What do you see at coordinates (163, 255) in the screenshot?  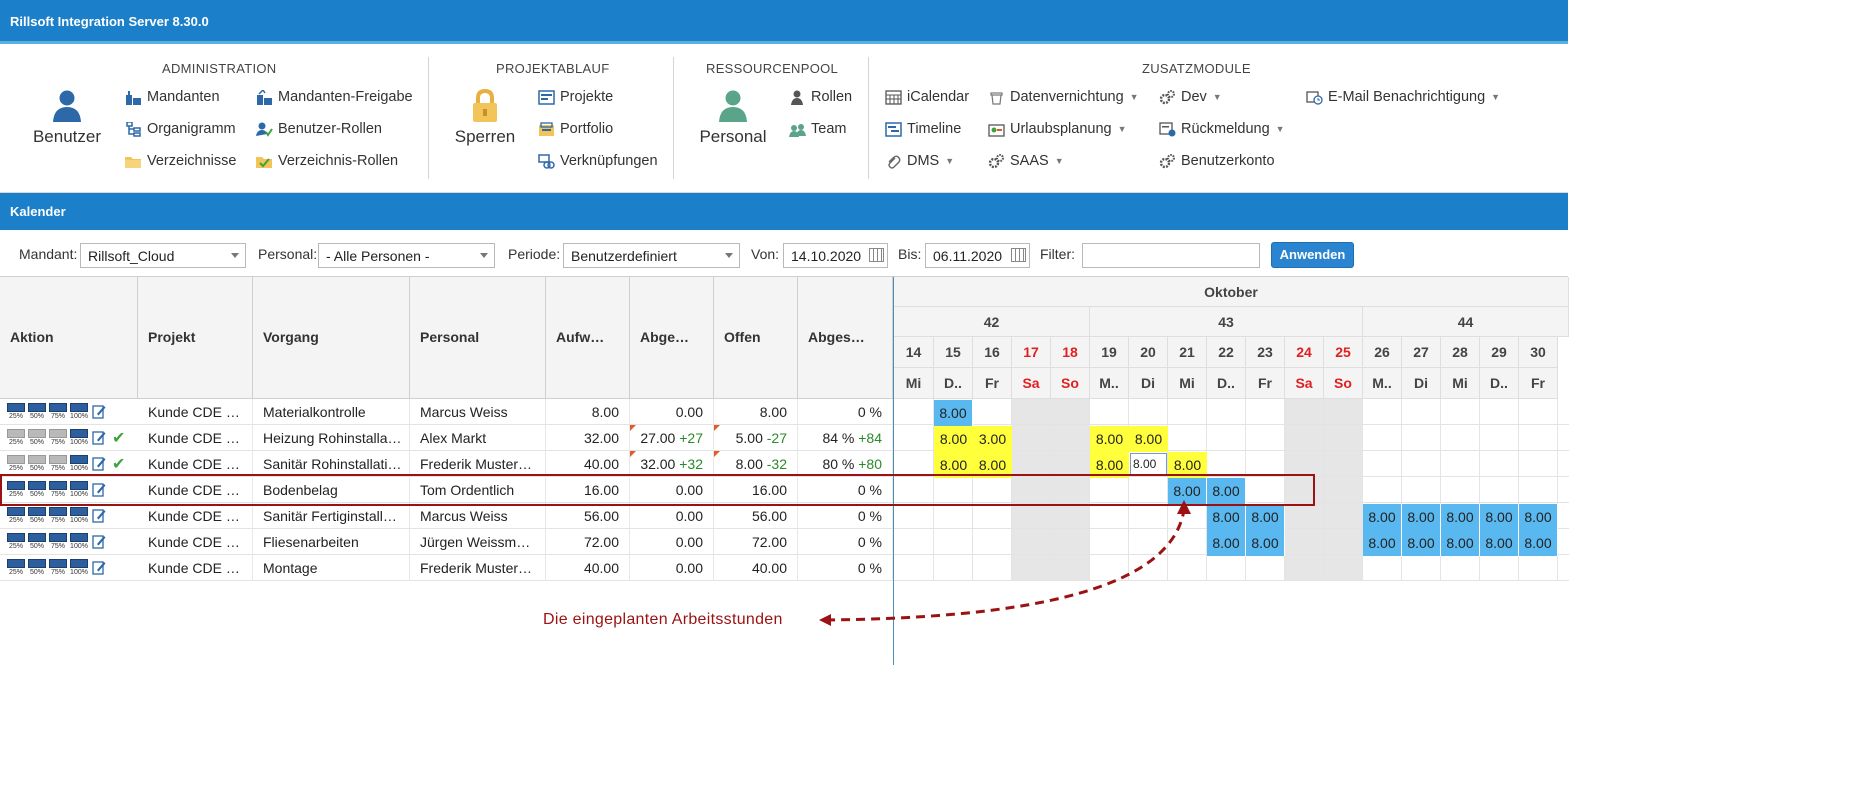 I see `mandant-select: Rillsoft_Cloud` at bounding box center [163, 255].